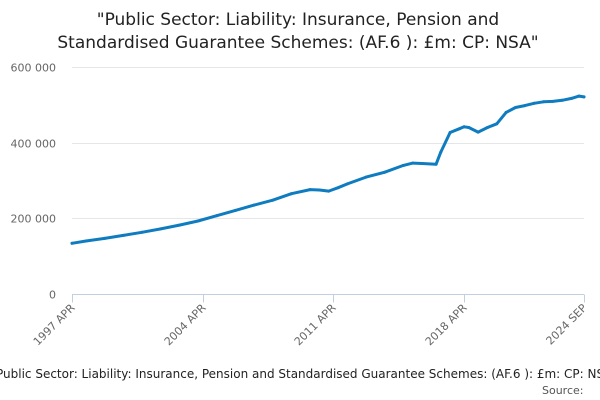  Describe the element at coordinates (54, 324) in the screenshot. I see `x-tick-label: 1997 APR` at that location.